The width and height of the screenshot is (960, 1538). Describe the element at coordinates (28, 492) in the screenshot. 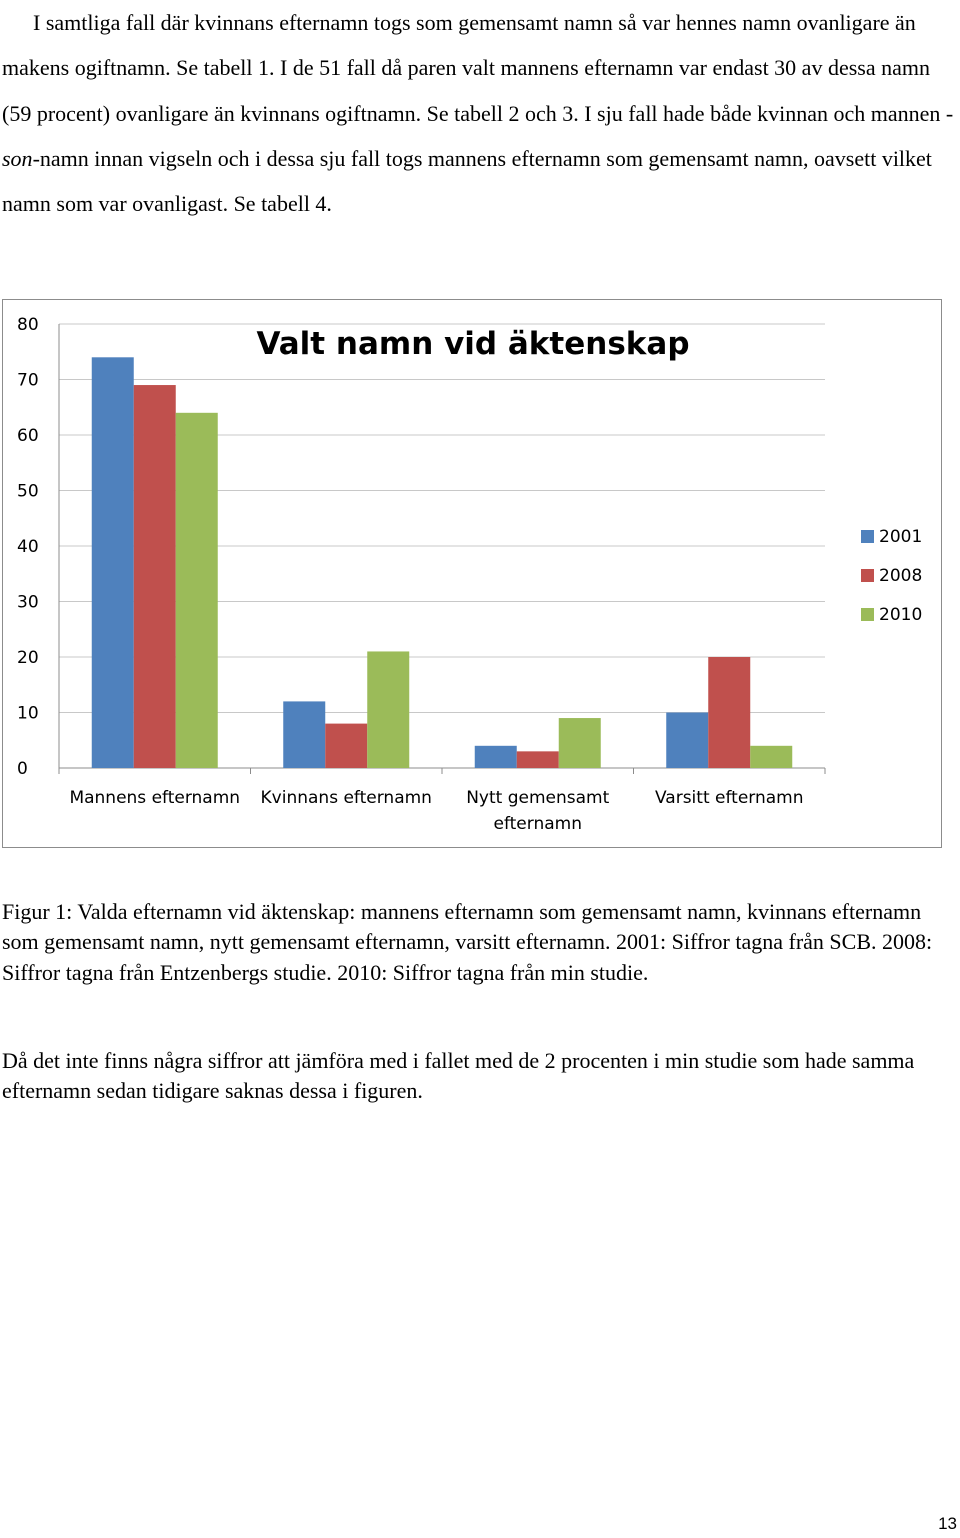

I see `y-tick-label: 50` at that location.